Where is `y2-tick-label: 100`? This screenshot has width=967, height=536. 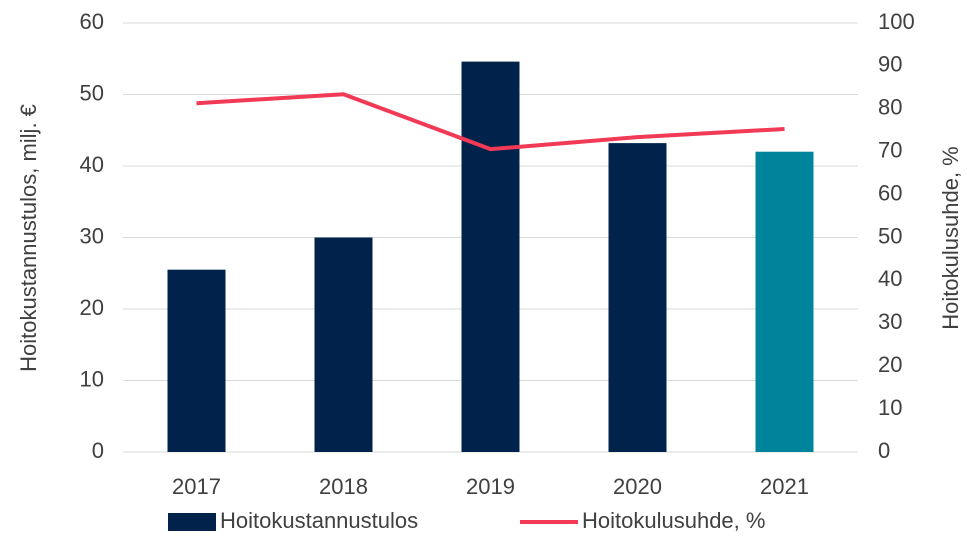 y2-tick-label: 100 is located at coordinates (896, 21).